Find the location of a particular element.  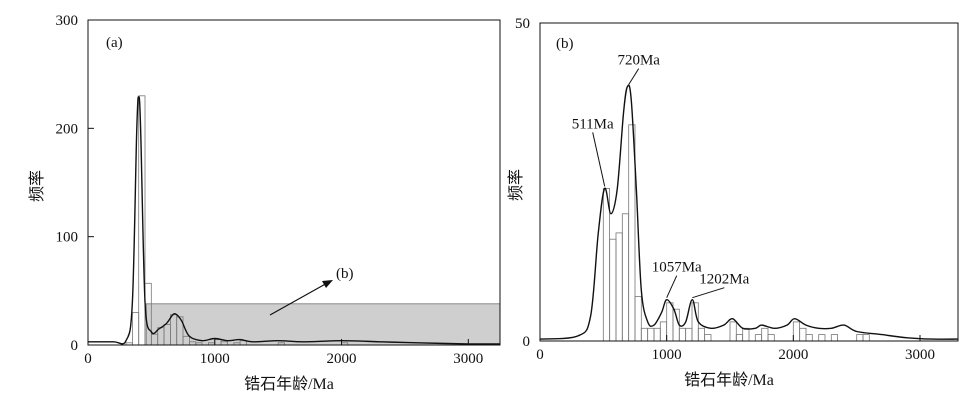

x-axis-title-b: 锆石年龄/Ma is located at coordinates (729, 380).